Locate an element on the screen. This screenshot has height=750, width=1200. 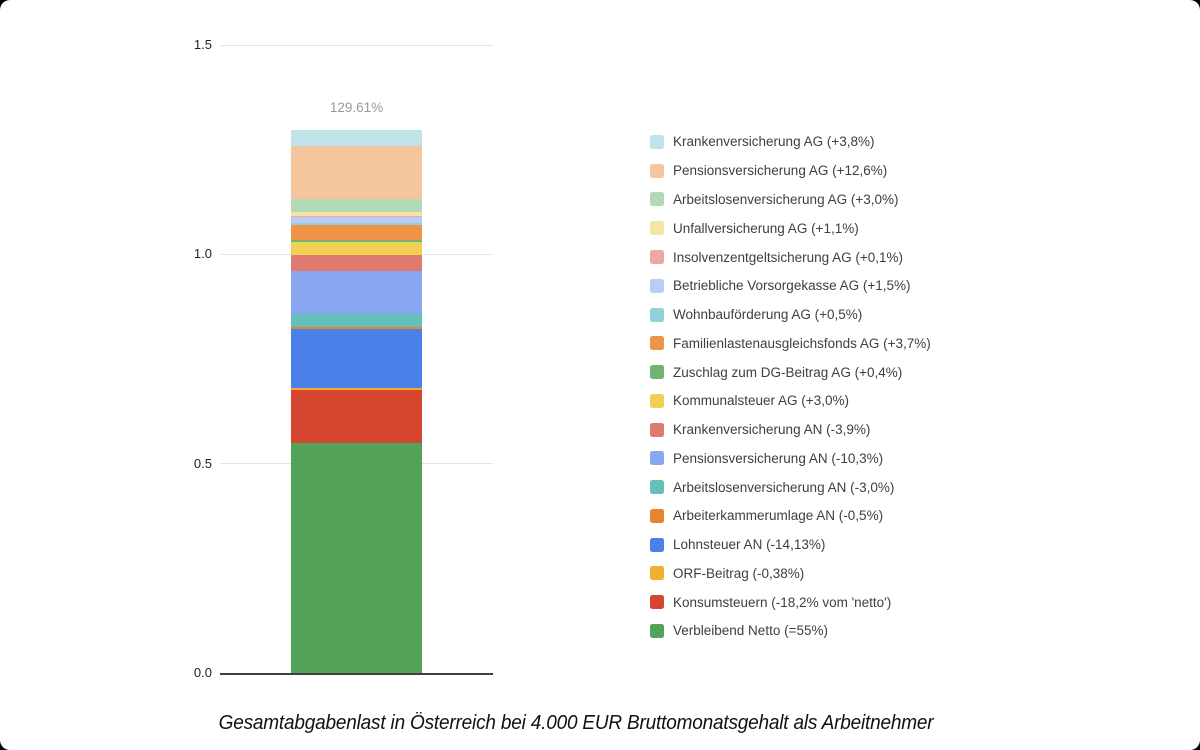
legend-item-label: Kommunalsteuer AG (+3,0%) is located at coordinates (761, 401).